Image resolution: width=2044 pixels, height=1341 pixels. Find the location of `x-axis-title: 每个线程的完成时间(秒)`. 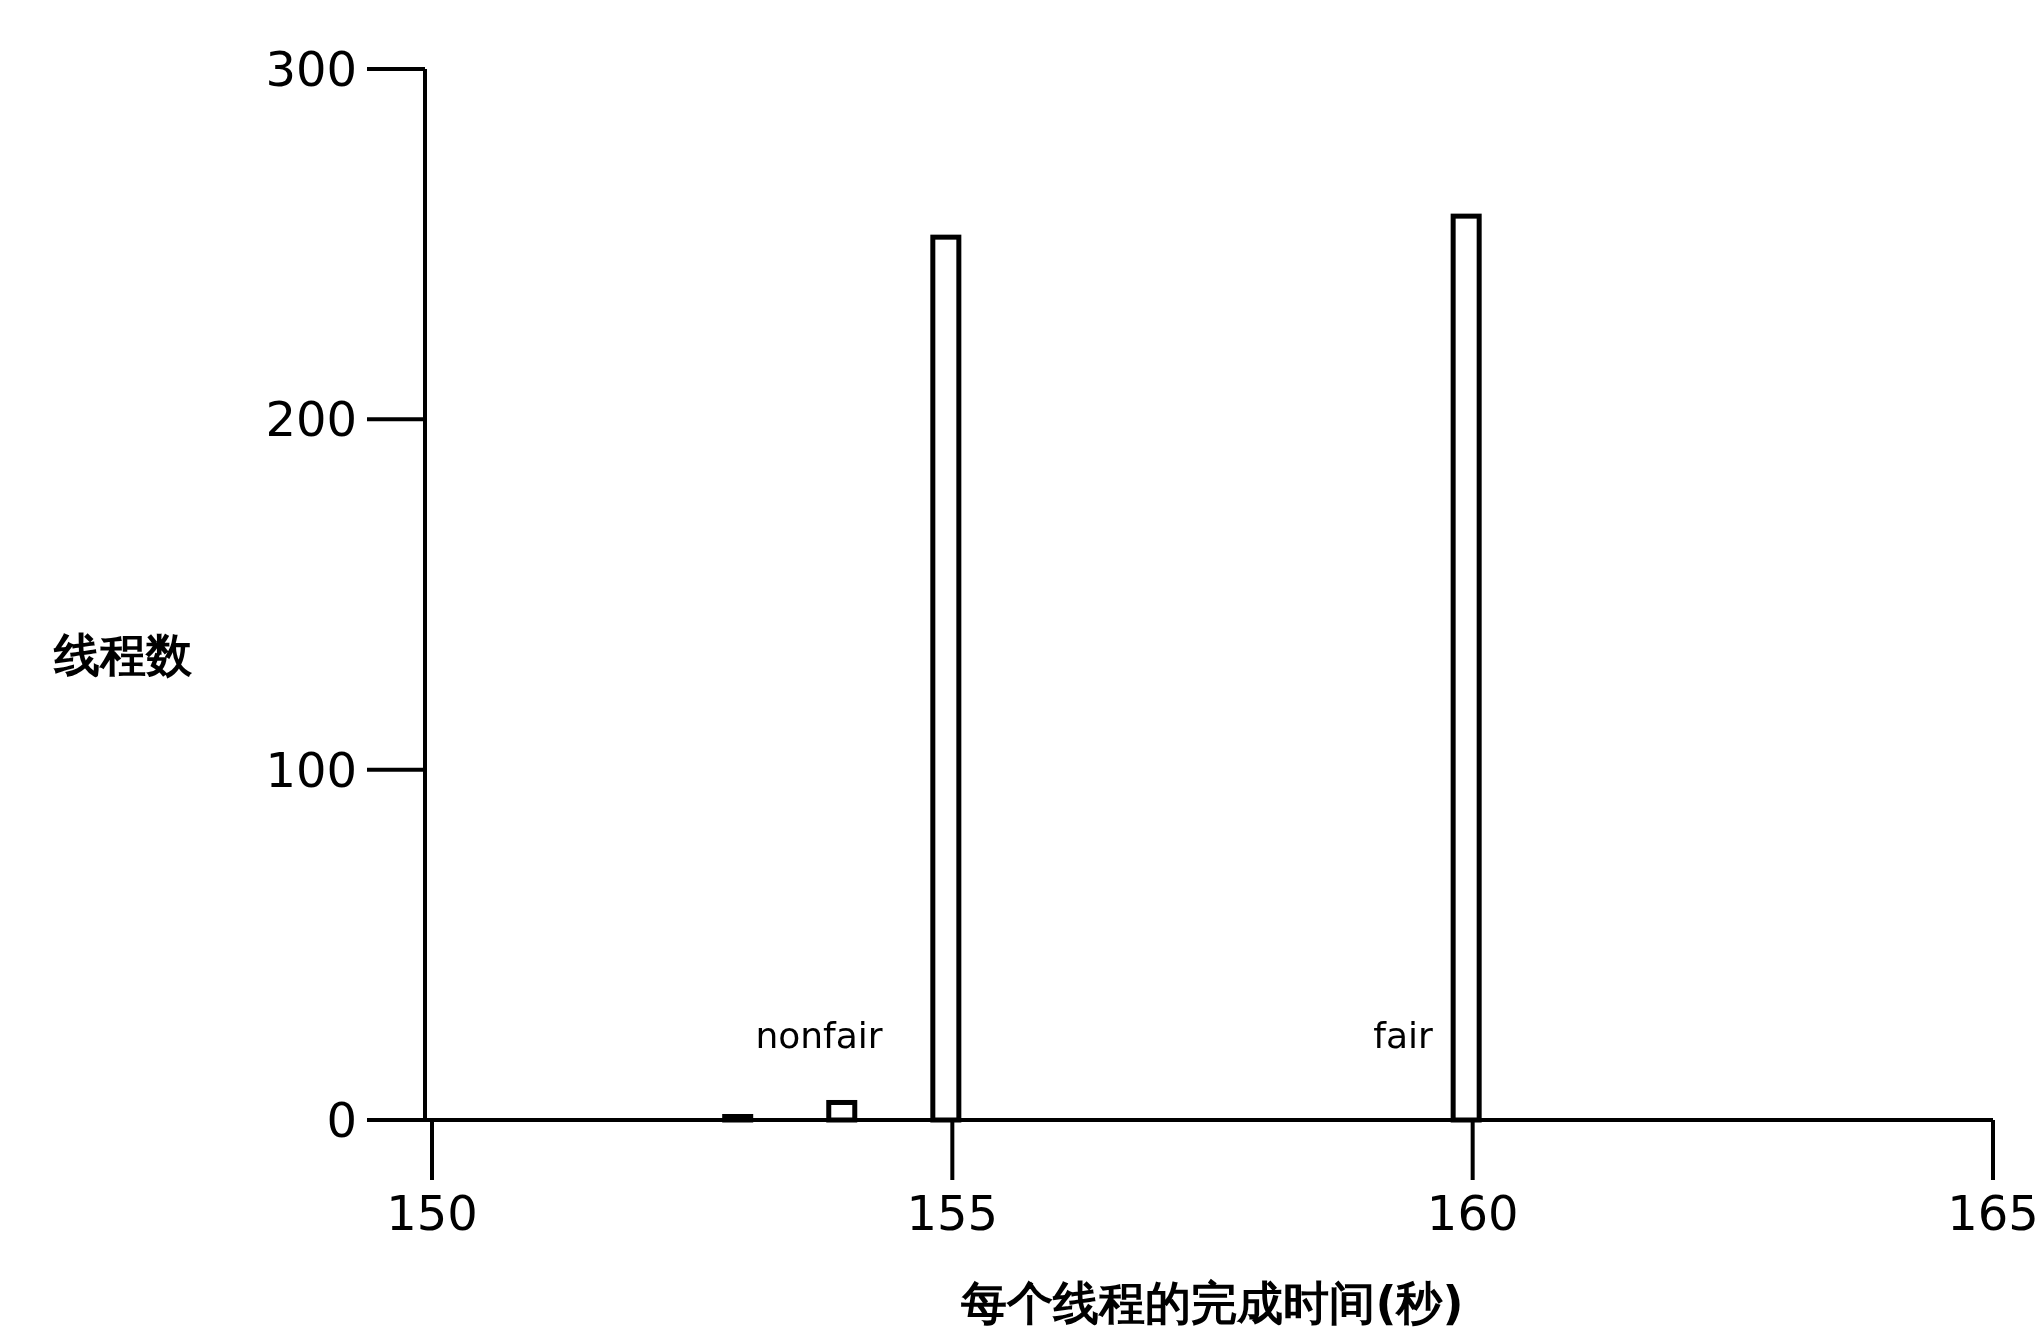

x-axis-title: 每个线程的完成时间(秒) is located at coordinates (1212, 1303).